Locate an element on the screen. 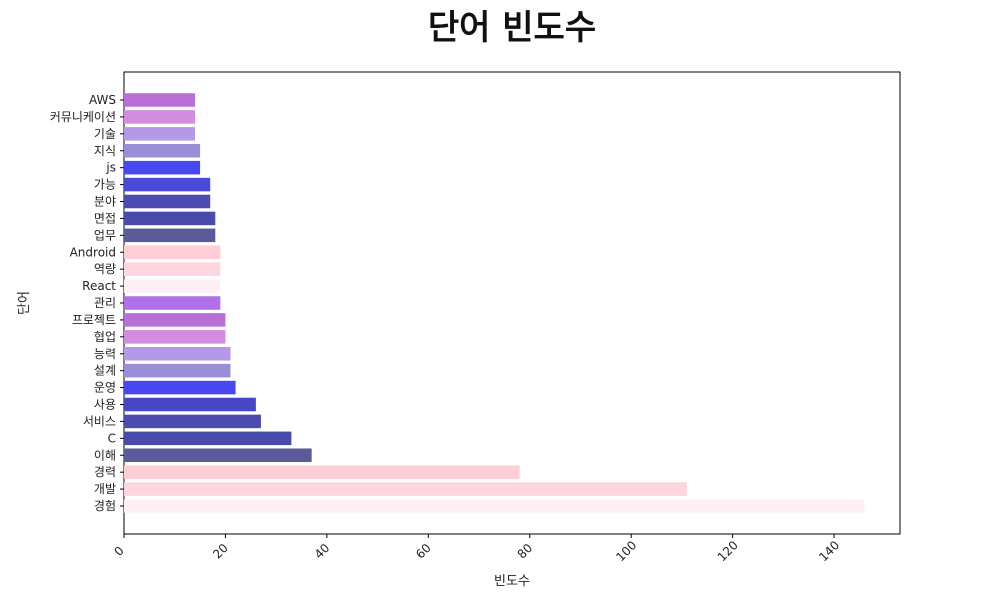  y-tick-label: 업무 is located at coordinates (105, 235).